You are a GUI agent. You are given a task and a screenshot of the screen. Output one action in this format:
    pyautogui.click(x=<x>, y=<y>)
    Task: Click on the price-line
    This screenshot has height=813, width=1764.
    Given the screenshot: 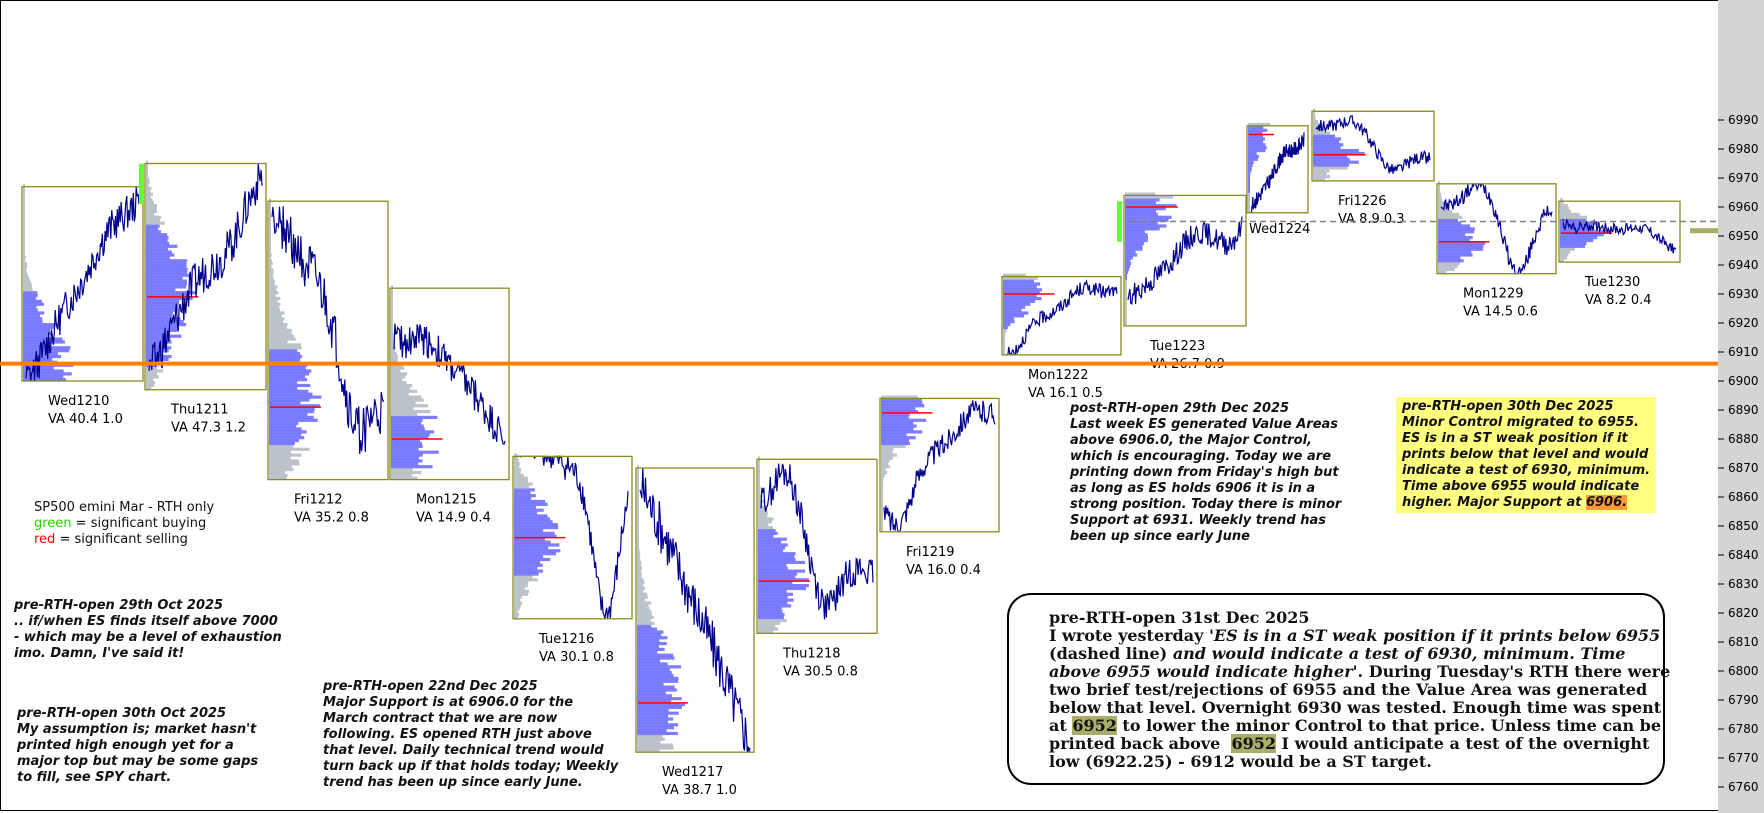 What is the action you would take?
    pyautogui.click(x=449, y=384)
    